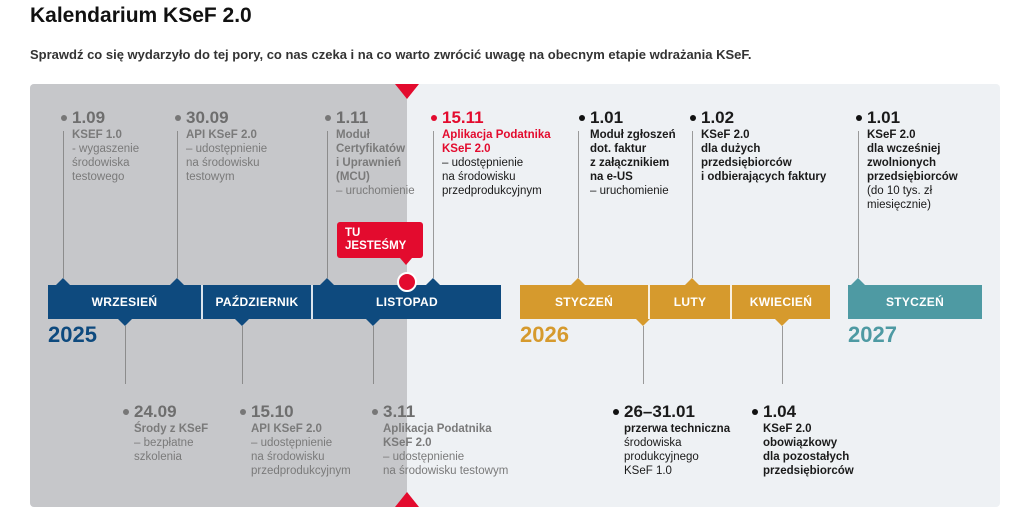 This screenshot has height=519, width=1024. What do you see at coordinates (648, 471) in the screenshot?
I see `event-desc: KSeF 1.0` at bounding box center [648, 471].